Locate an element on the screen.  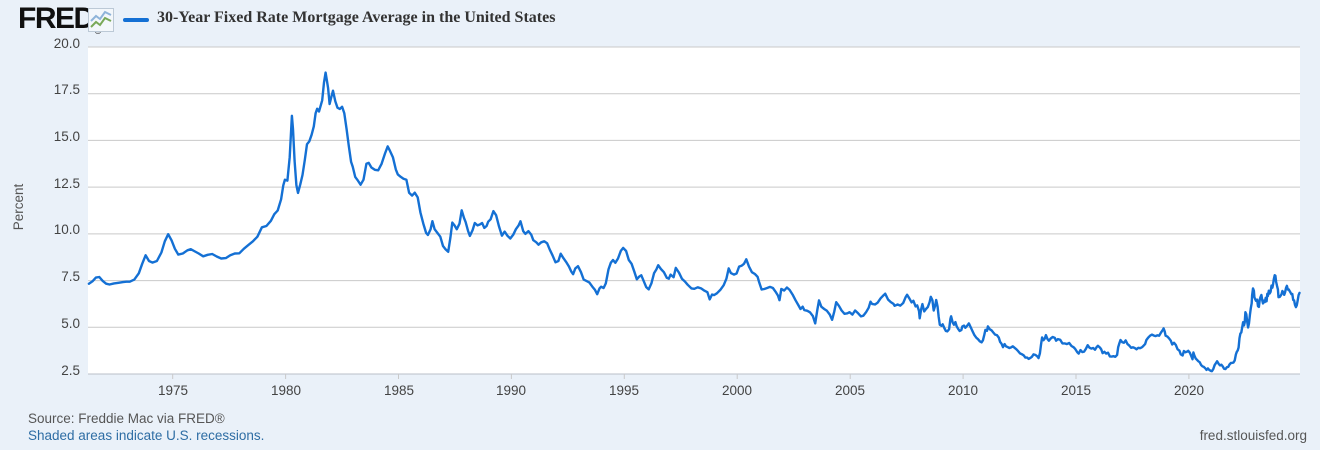
y-tick-label: 12.5 is located at coordinates (66, 183).